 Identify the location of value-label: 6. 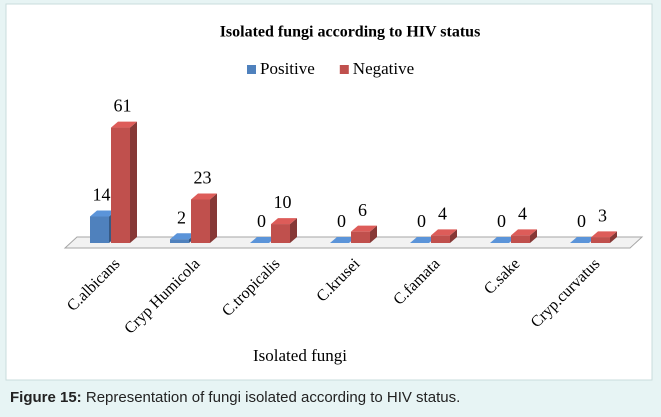
(362, 210).